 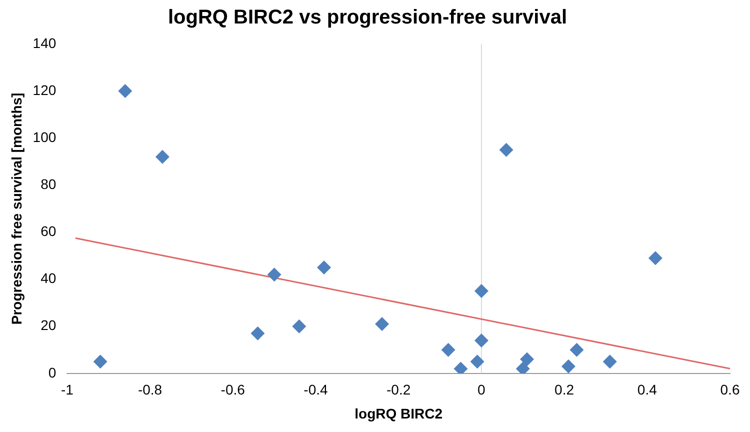 I want to click on x-tick-label: -0.4, so click(x=316, y=390).